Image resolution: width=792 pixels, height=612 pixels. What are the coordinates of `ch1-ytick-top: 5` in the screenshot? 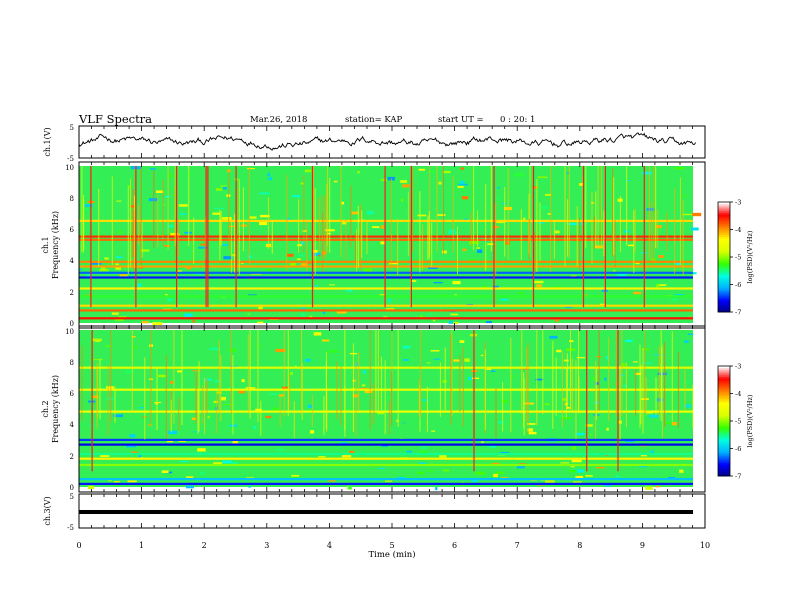 It's located at (72, 128).